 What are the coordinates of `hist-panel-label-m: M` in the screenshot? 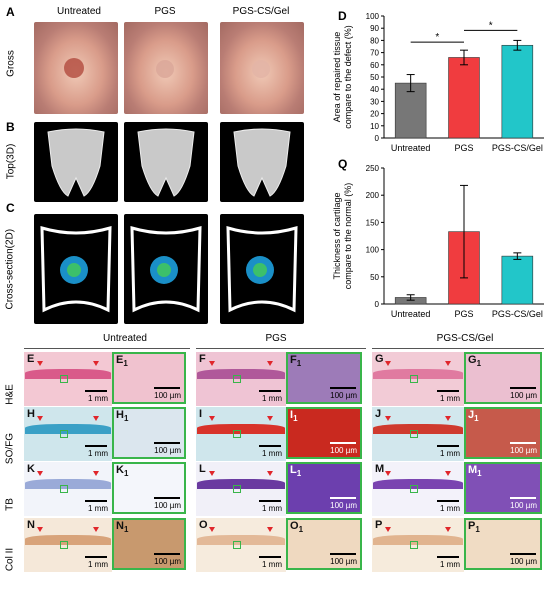 It's located at (380, 469).